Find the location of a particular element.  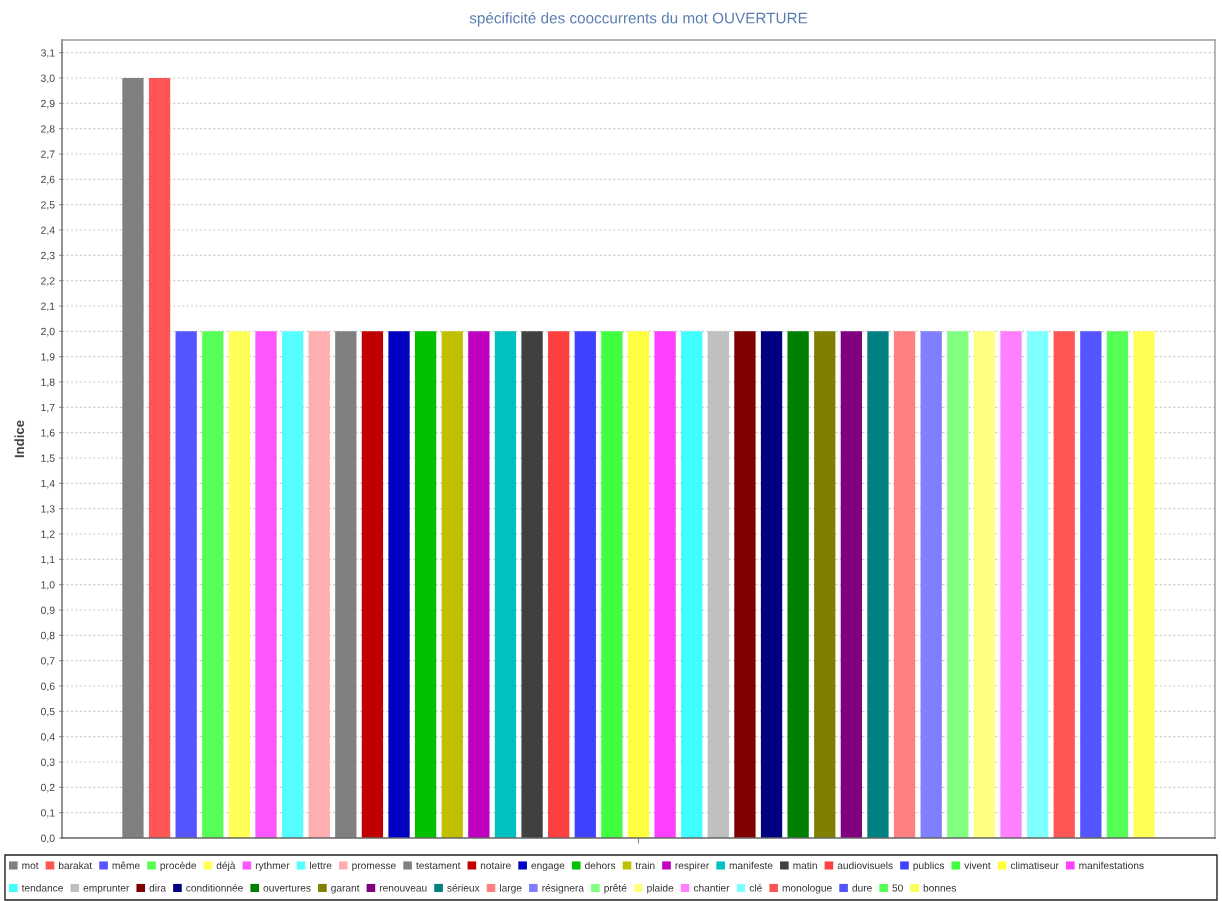

y-tick-label: 2,8 is located at coordinates (48, 129).